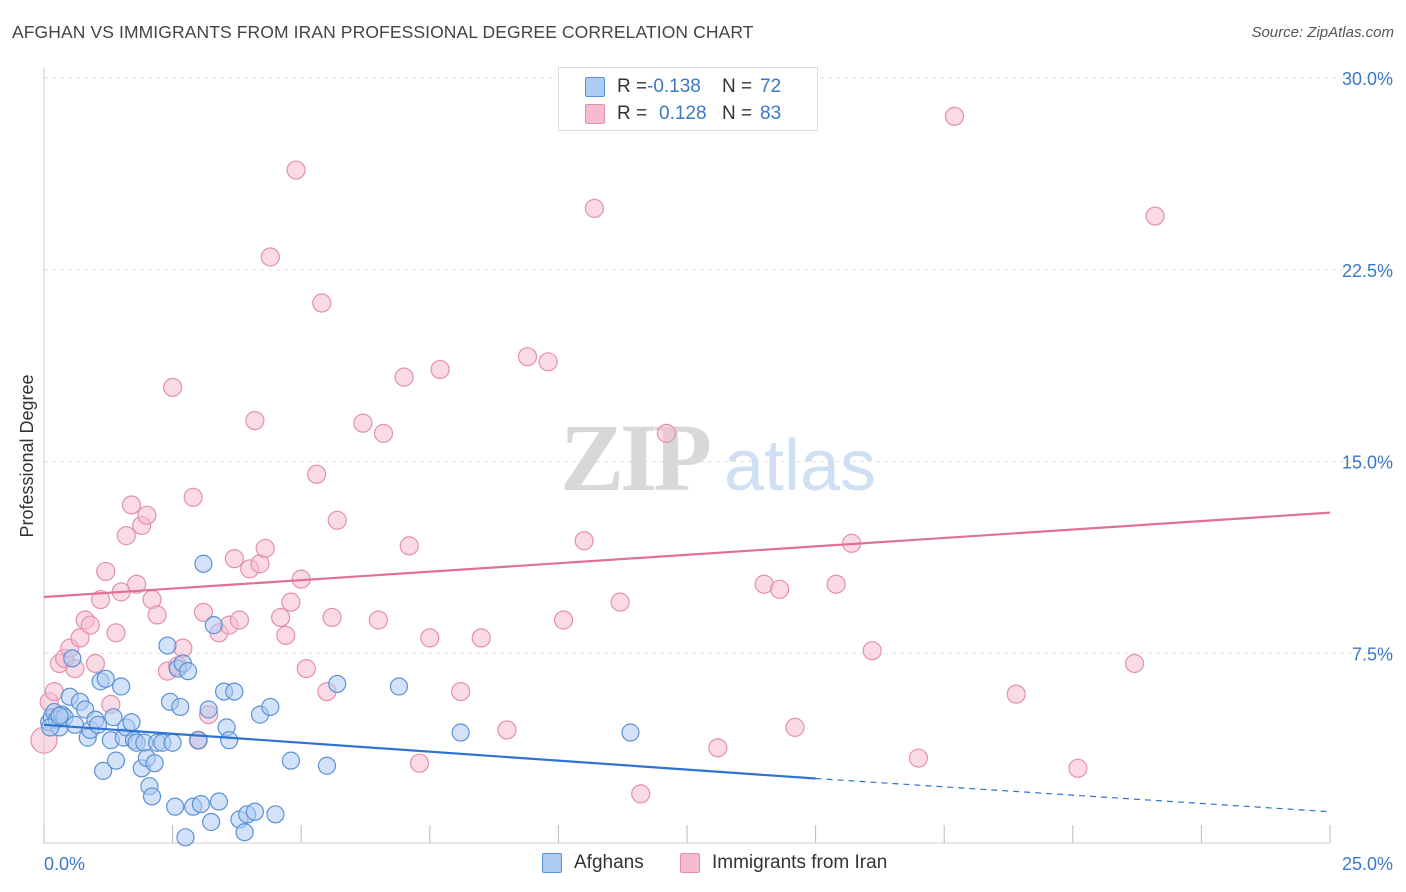  I want to click on watermark-zip: ZIP, so click(634, 457).